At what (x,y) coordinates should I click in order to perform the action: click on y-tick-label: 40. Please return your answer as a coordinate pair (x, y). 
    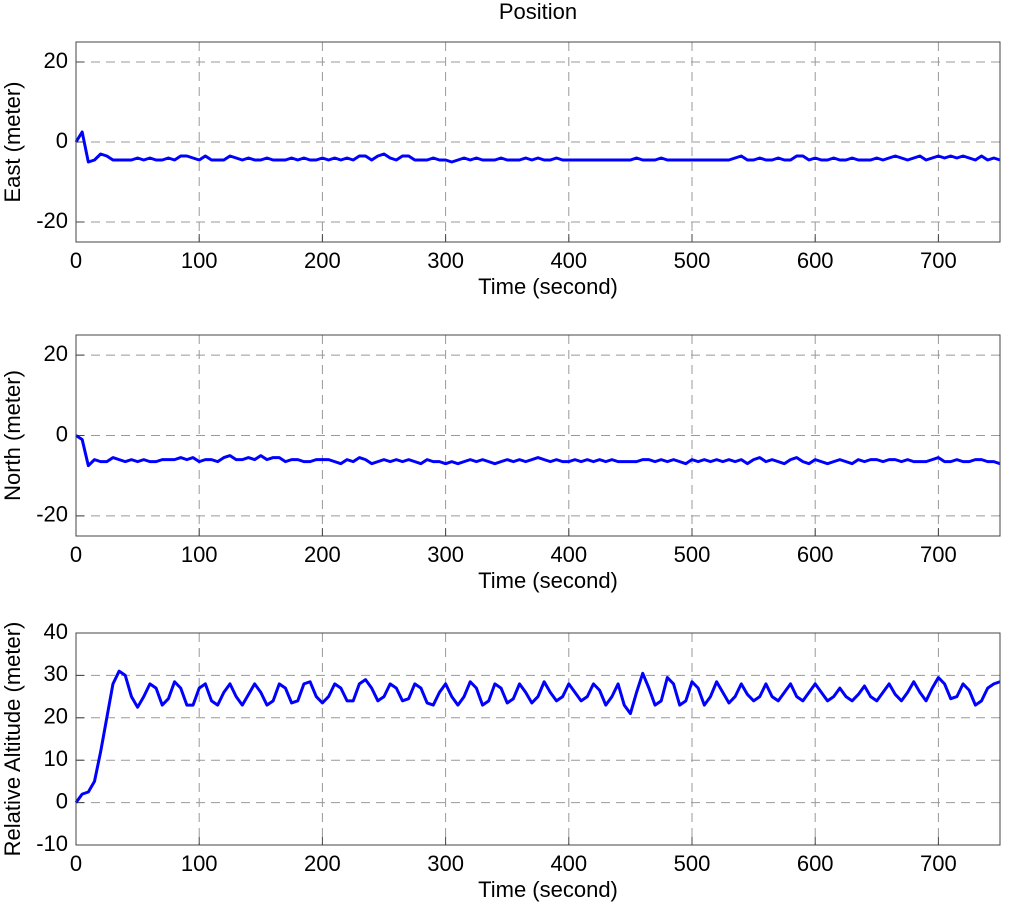
    Looking at the image, I should click on (56, 631).